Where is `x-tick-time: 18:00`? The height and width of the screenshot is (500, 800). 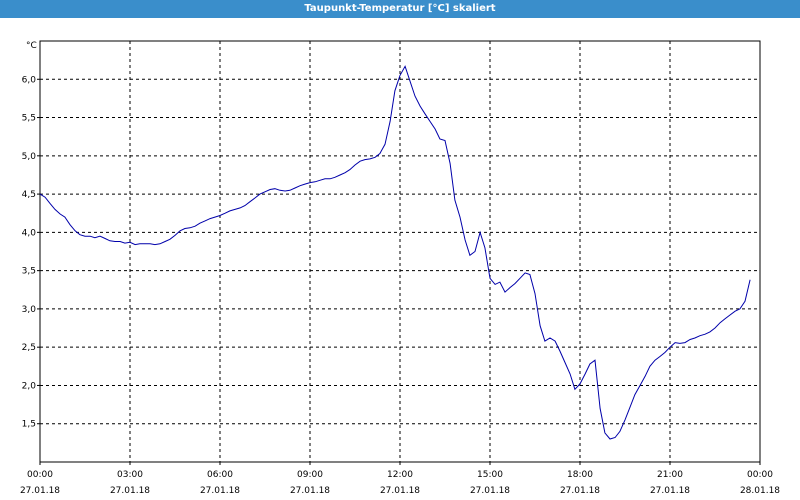
x-tick-time: 18:00 is located at coordinates (580, 475).